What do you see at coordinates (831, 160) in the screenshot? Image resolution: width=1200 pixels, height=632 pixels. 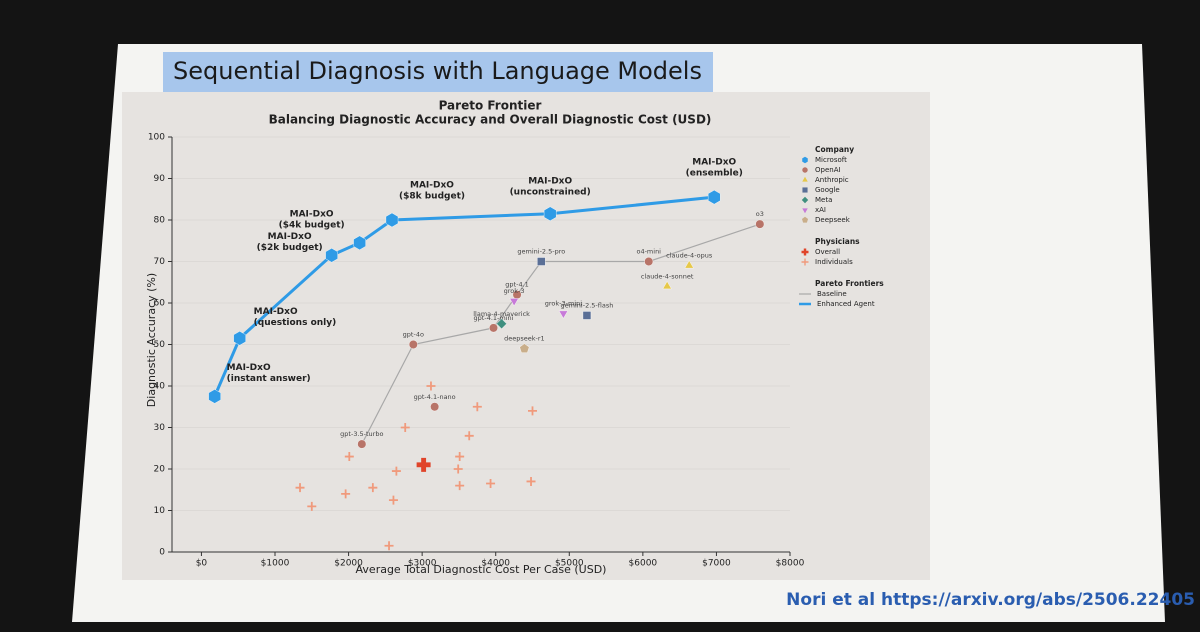 I see `legend-label: Microsoft` at bounding box center [831, 160].